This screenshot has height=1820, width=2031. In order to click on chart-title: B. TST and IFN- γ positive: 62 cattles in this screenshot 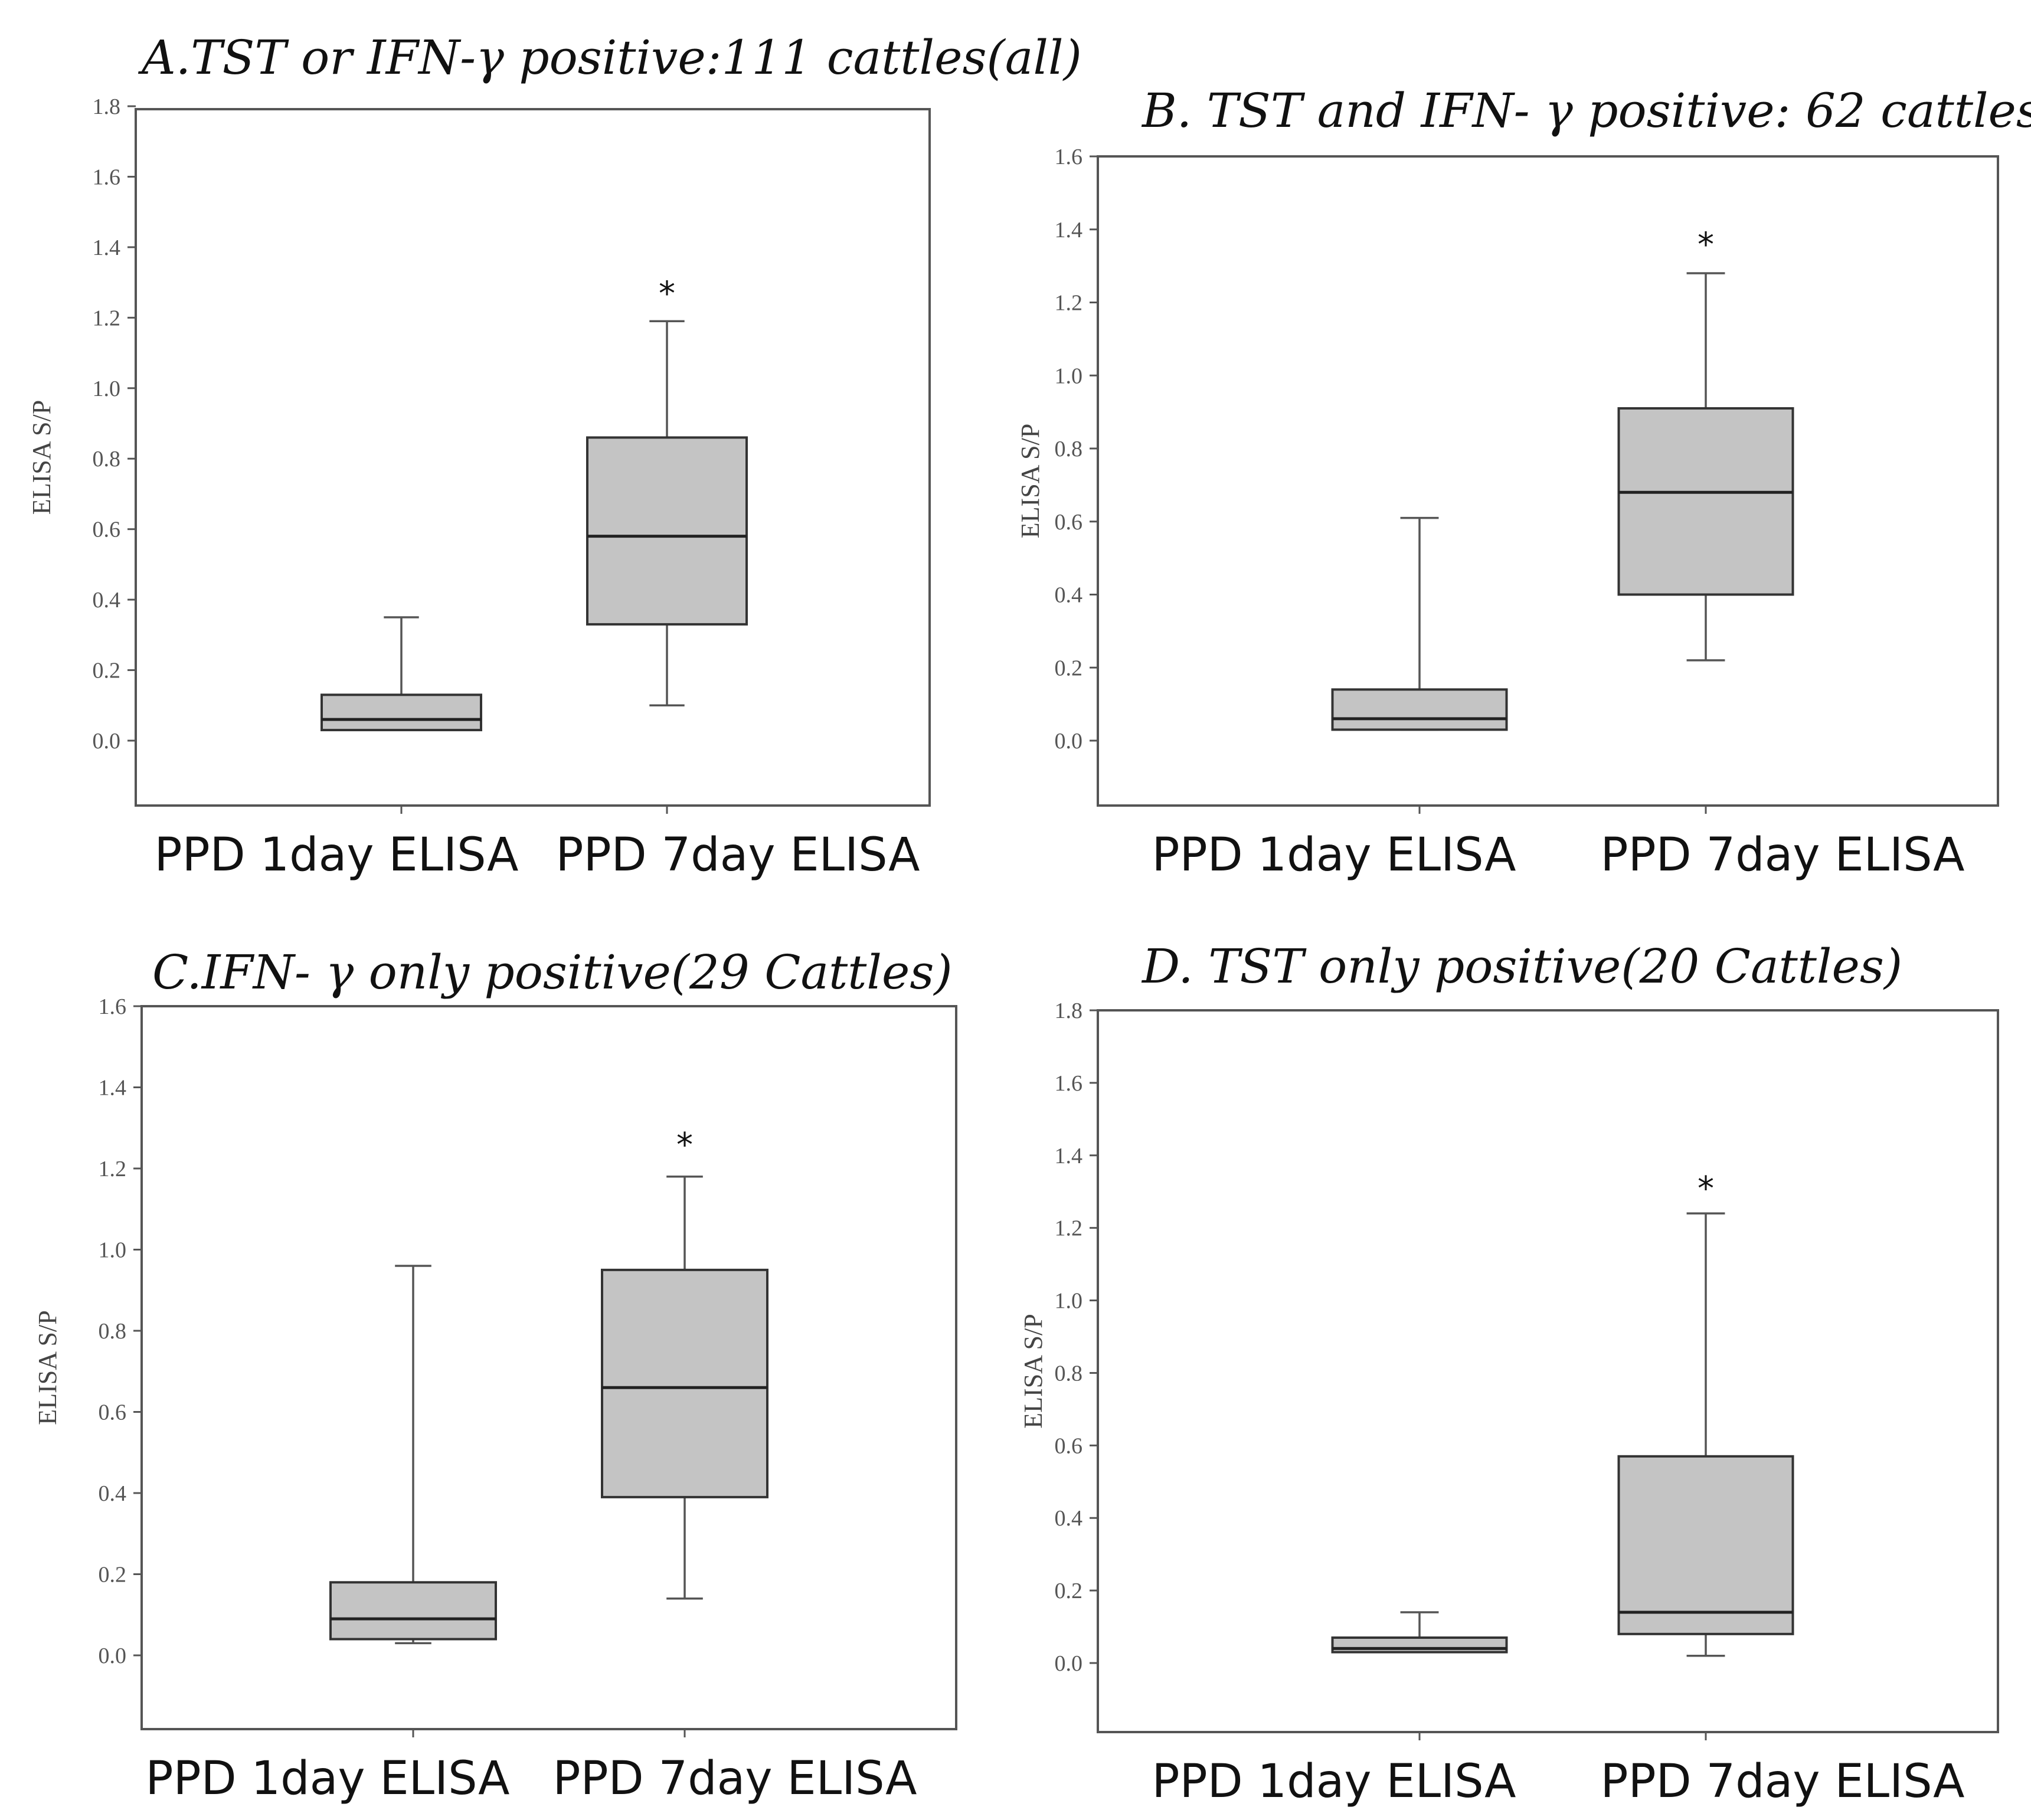, I will do `click(1586, 110)`.